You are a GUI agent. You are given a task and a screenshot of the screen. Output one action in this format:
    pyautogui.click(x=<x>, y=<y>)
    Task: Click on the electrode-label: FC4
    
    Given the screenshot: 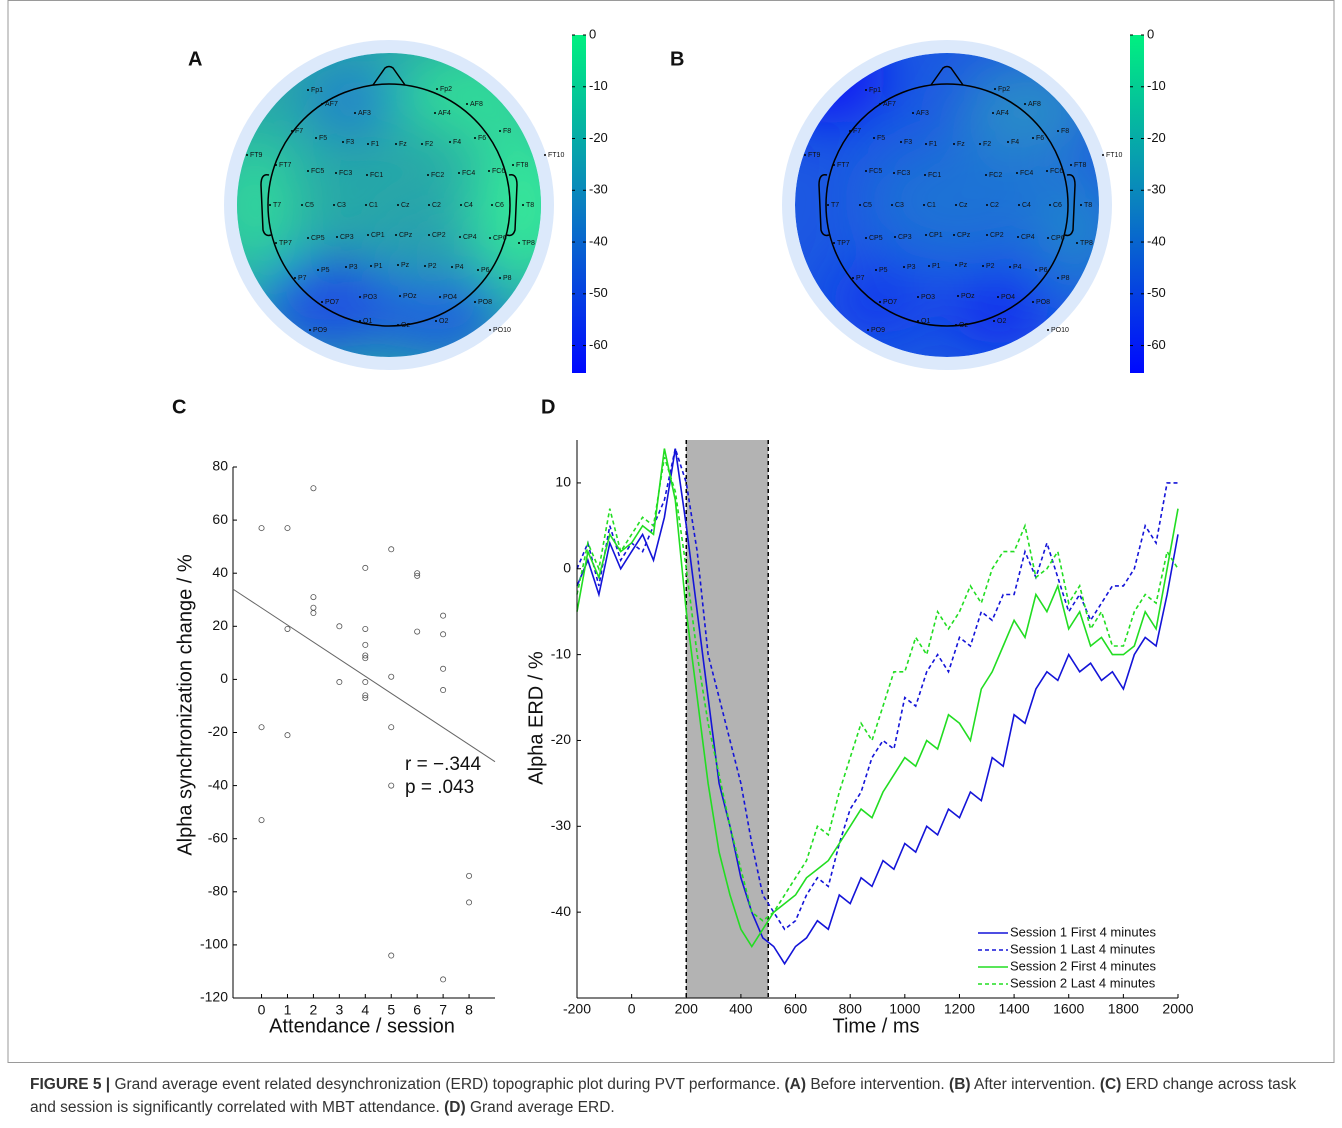 What is the action you would take?
    pyautogui.click(x=1026, y=173)
    